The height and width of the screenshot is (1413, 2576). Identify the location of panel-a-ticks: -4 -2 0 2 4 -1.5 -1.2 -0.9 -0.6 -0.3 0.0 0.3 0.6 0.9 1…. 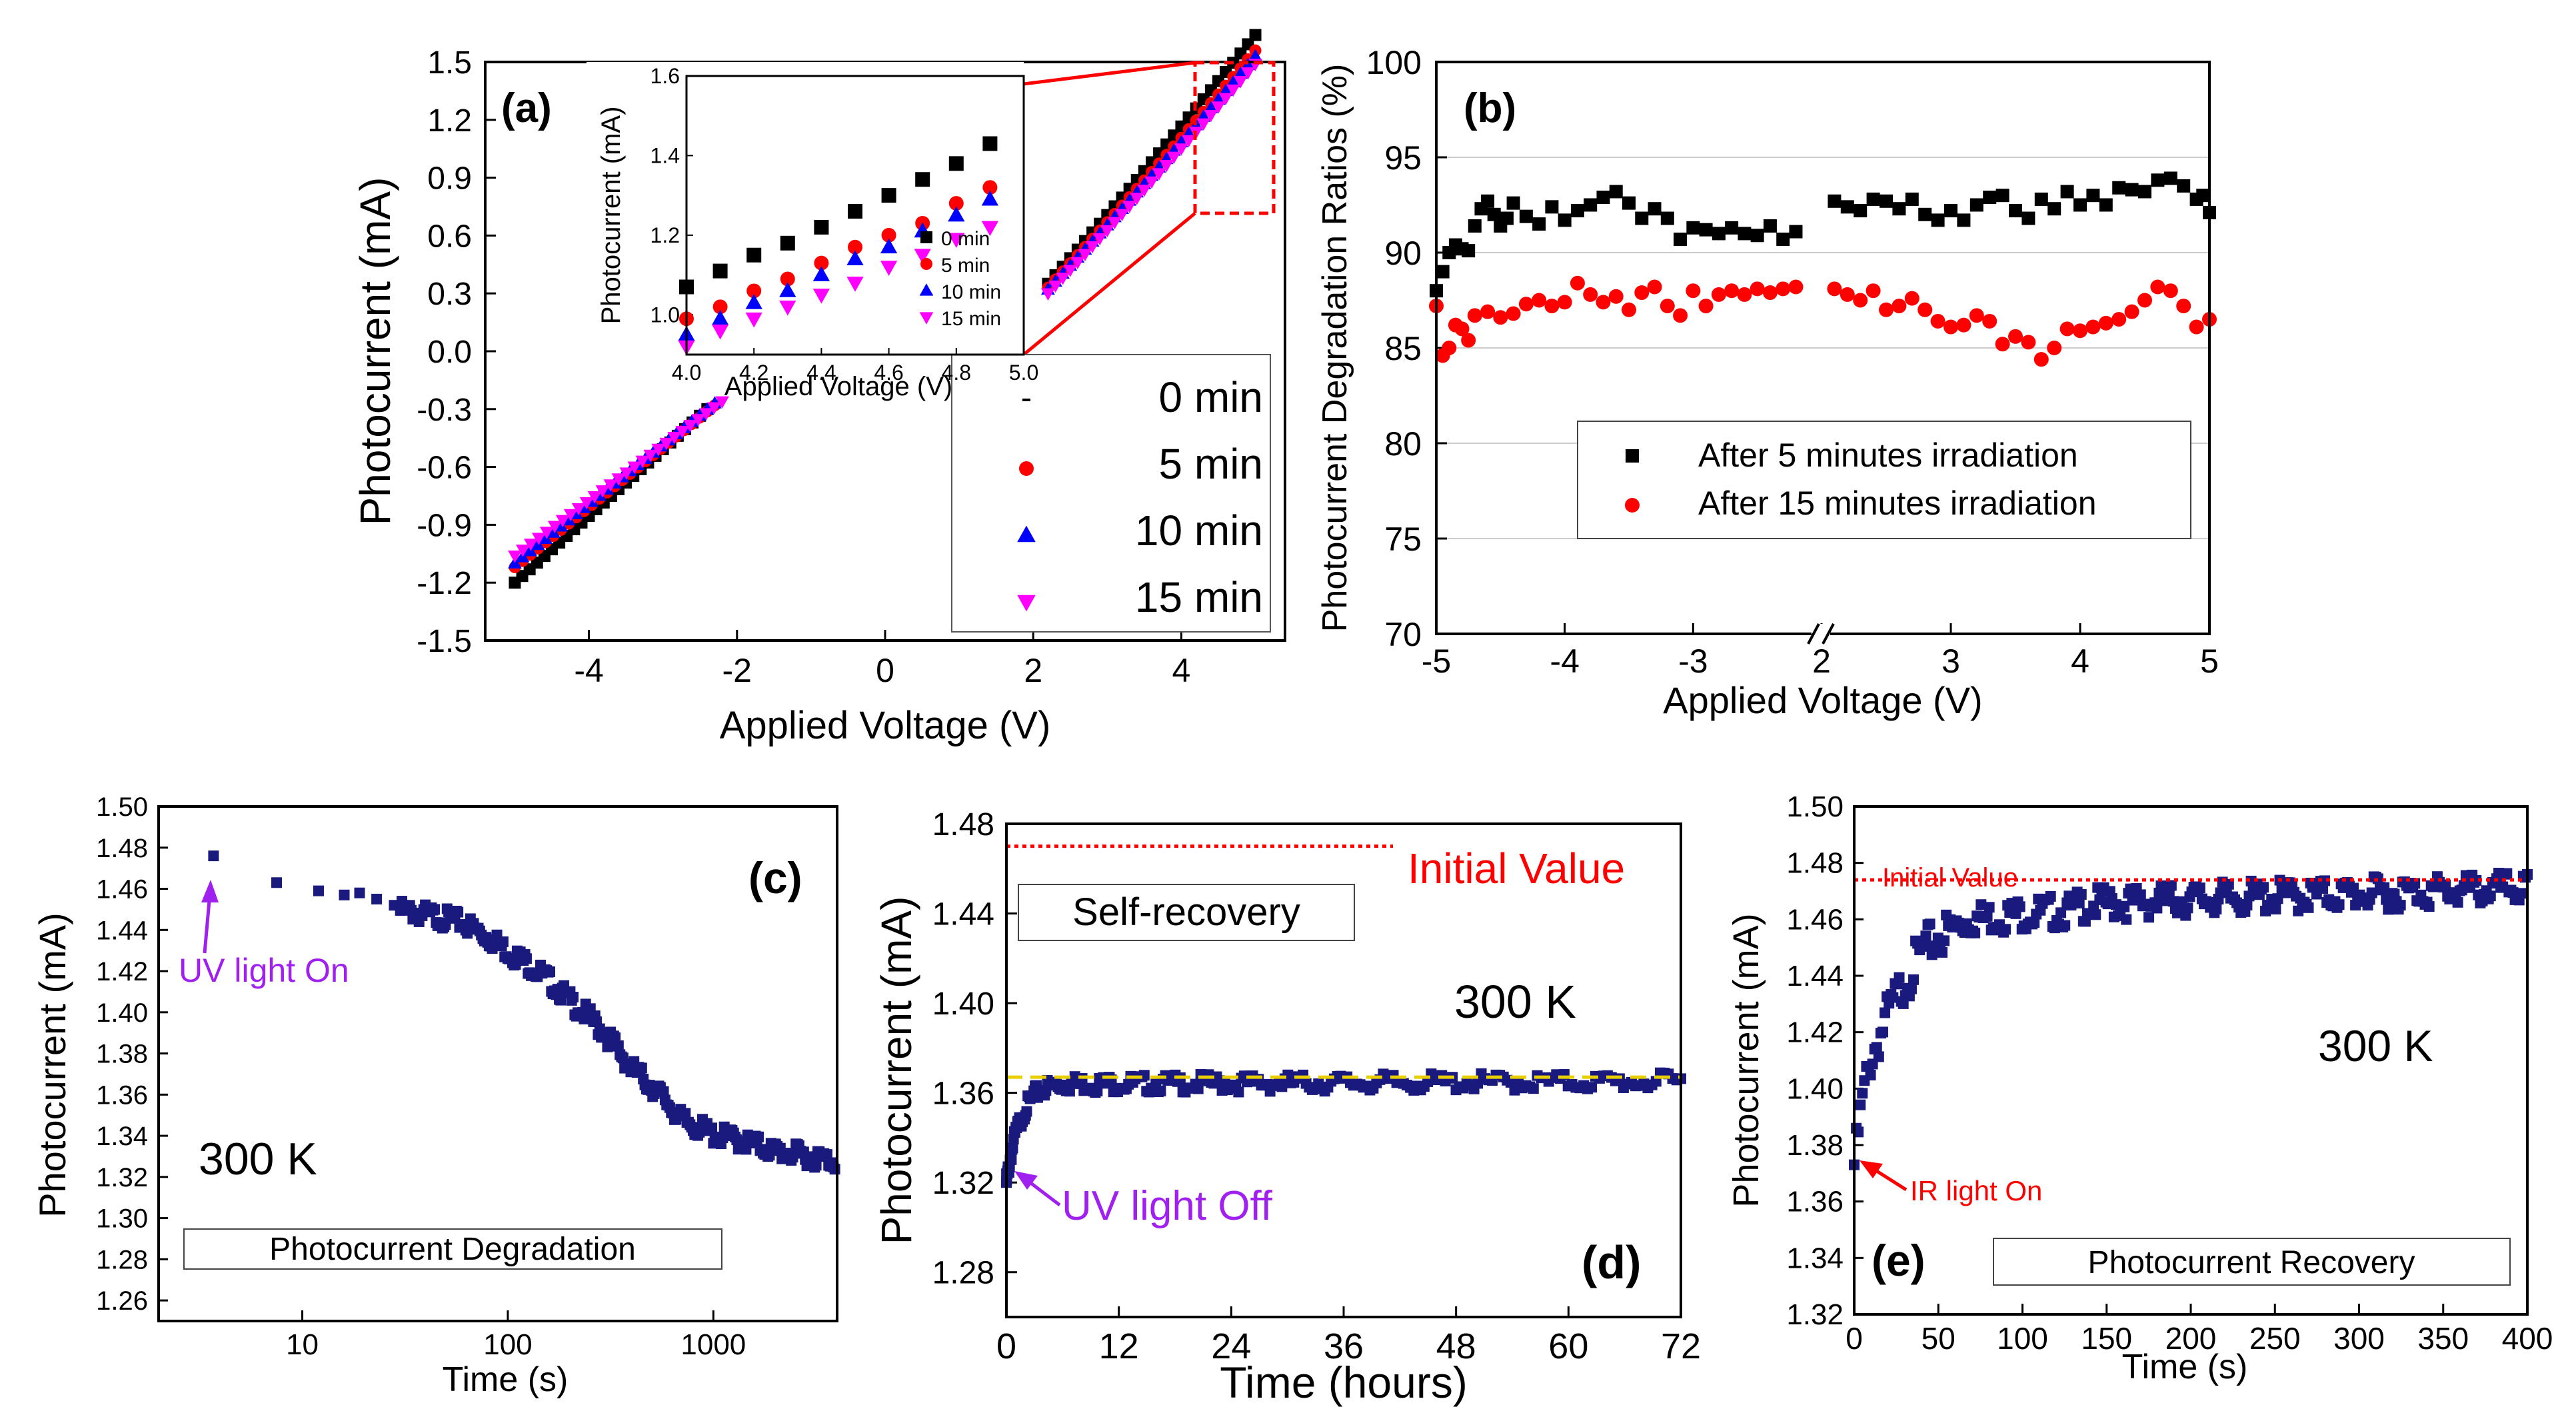
(804, 367).